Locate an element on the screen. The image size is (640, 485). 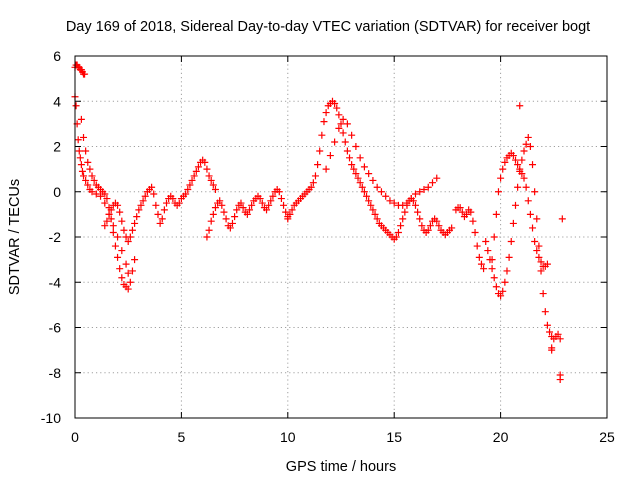
x-tick-label: 20 is located at coordinates (501, 437).